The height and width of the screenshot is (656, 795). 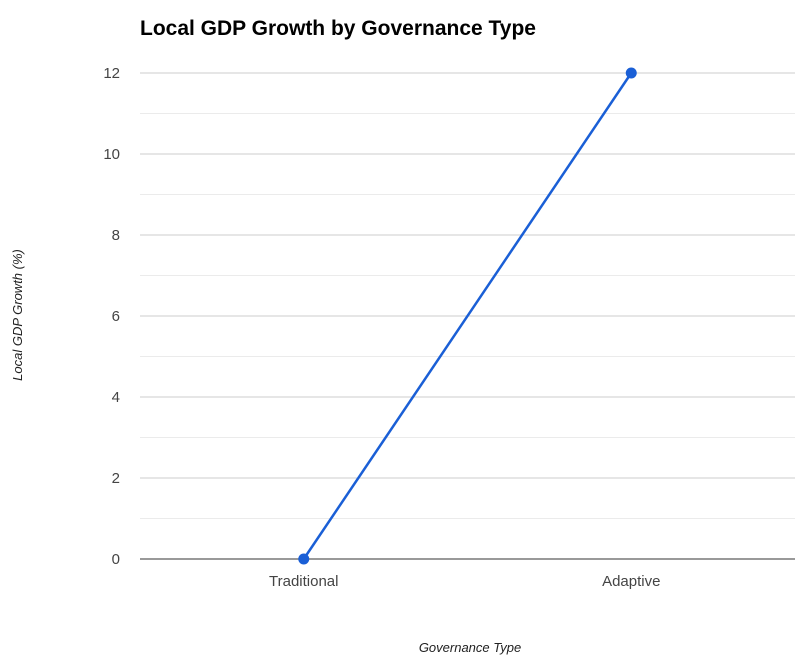 What do you see at coordinates (116, 559) in the screenshot?
I see `y-tick-label: 0` at bounding box center [116, 559].